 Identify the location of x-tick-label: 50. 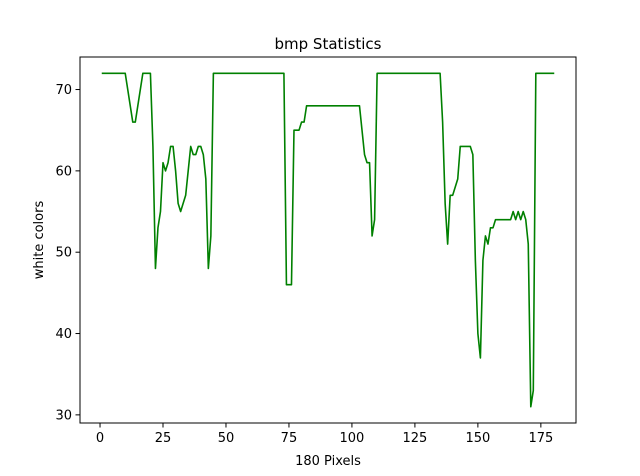
(226, 438).